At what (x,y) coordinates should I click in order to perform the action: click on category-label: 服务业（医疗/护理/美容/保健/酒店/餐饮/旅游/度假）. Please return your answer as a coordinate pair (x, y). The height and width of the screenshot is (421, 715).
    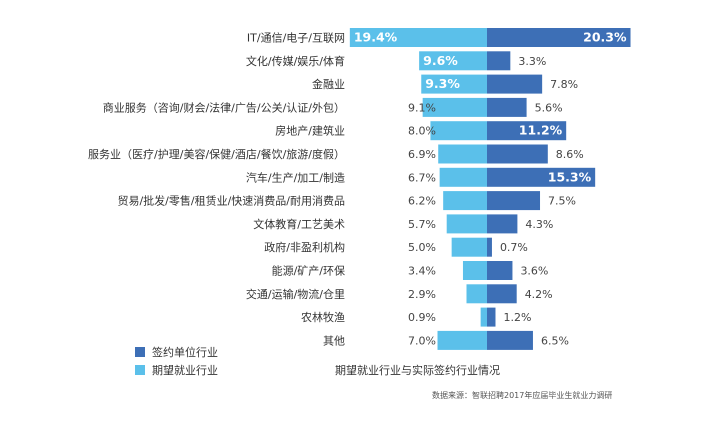
    Looking at the image, I should click on (216, 154).